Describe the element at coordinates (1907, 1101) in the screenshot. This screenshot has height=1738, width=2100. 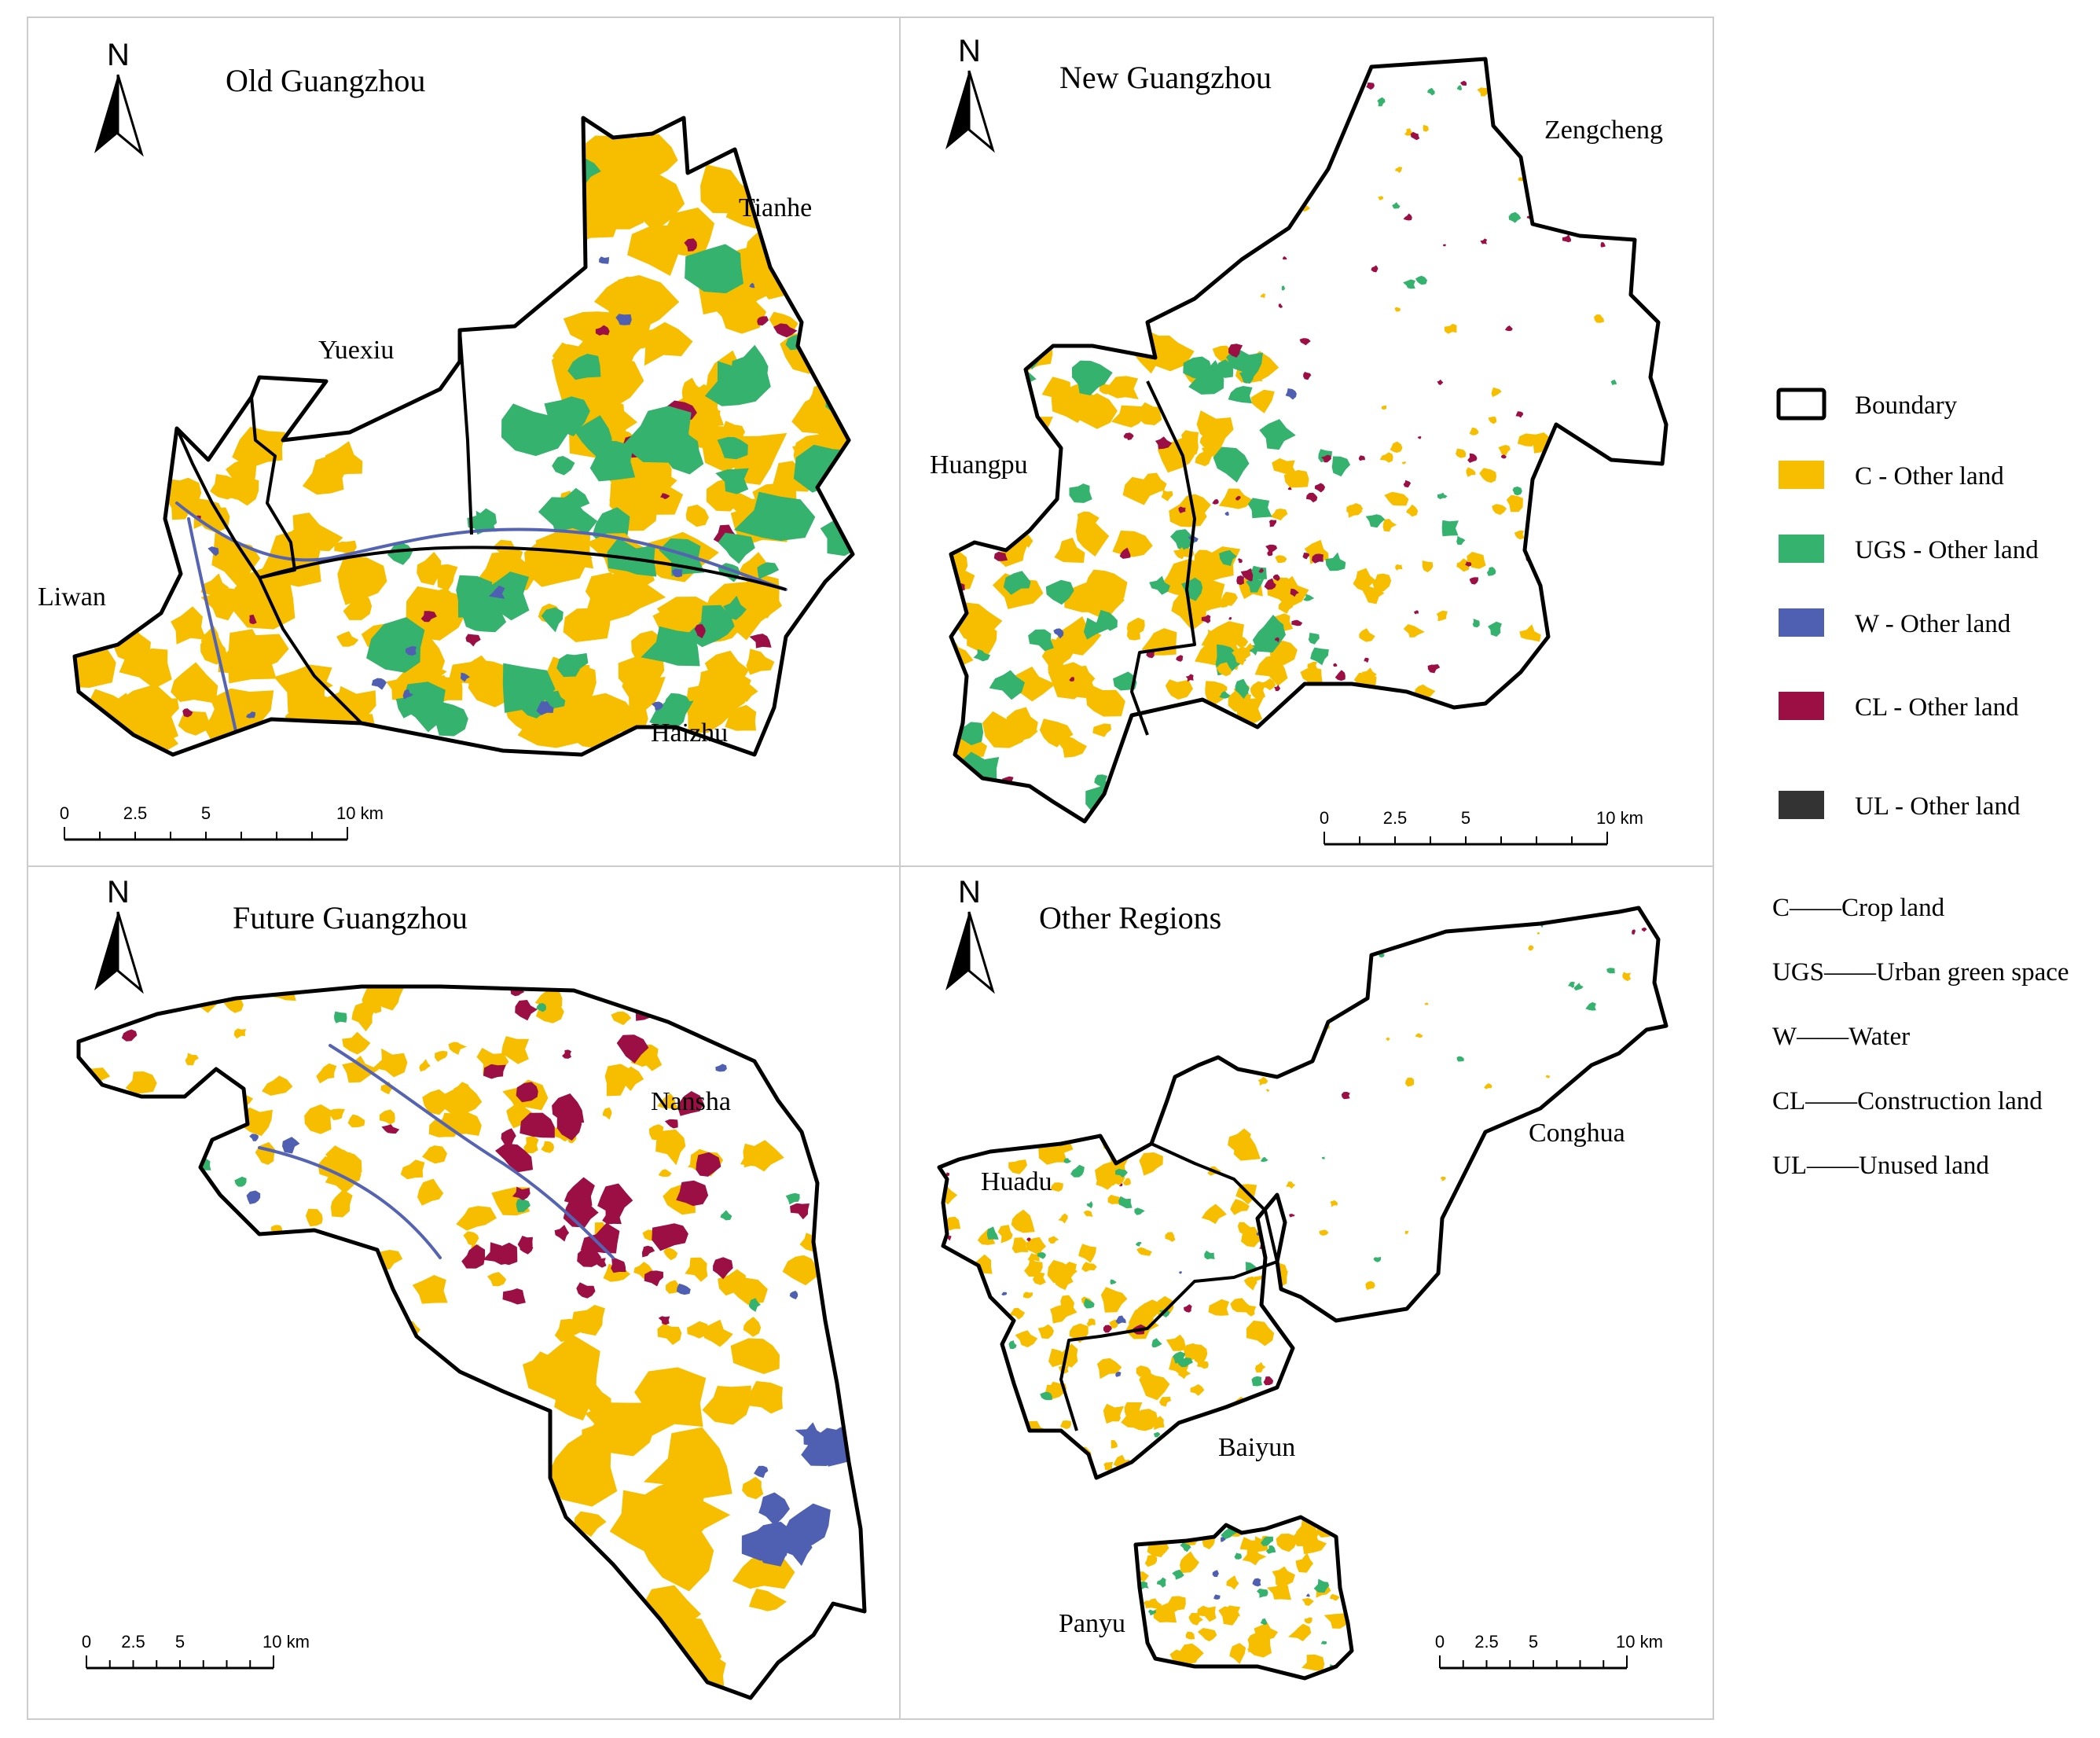
I see `abbreviation-cl: CL——Construction land` at that location.